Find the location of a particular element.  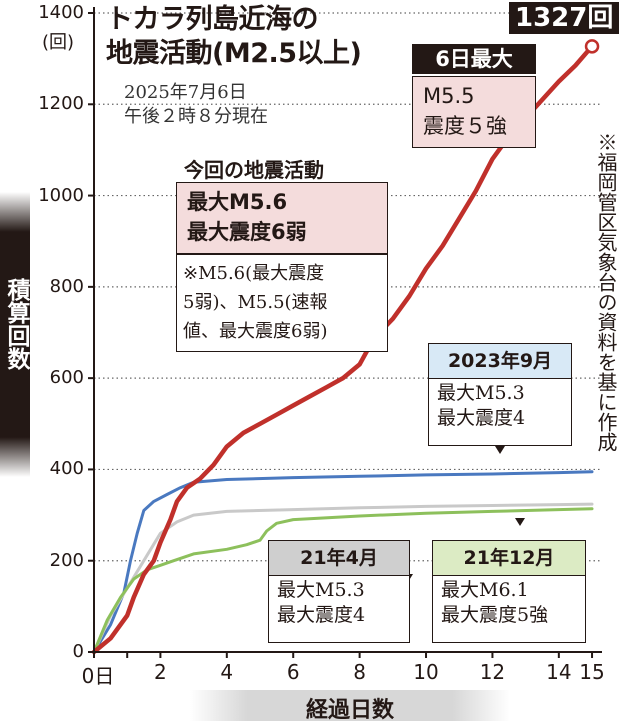

current-activity-note-box: ※M5.6(最大震度 5弱)、M5.5(速報 値、最大震度6弱) is located at coordinates (282, 303).